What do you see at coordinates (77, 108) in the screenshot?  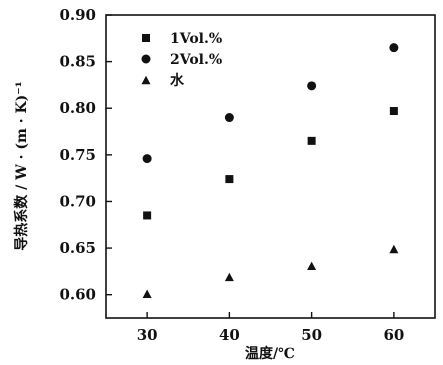 I see `y-tick-label: 0.80` at bounding box center [77, 108].